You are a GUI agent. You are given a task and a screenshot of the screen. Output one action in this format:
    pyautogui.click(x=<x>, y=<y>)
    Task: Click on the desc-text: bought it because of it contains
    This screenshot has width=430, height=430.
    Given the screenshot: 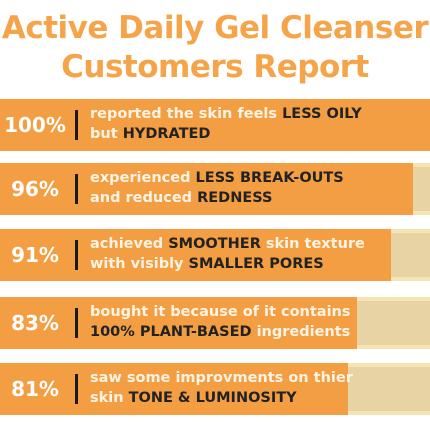 What is the action you would take?
    pyautogui.click(x=220, y=312)
    